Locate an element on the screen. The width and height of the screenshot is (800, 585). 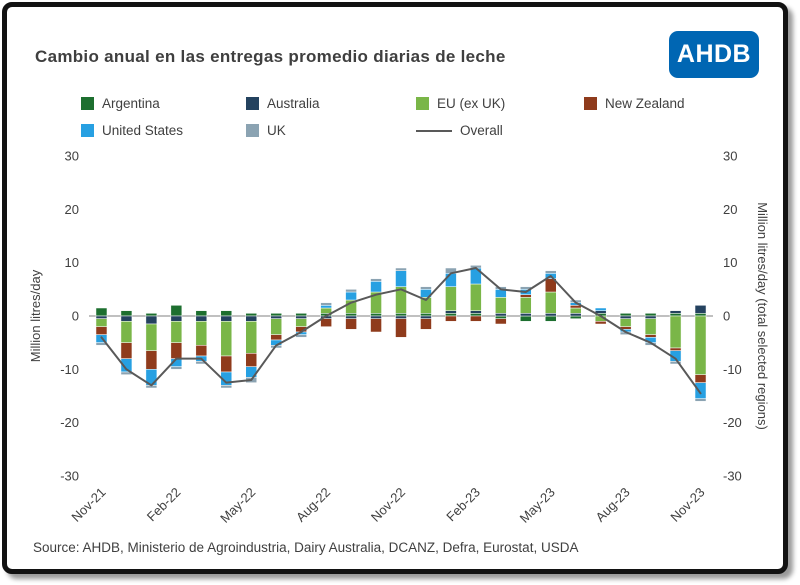
y-tick-label-right: 10 is located at coordinates (730, 262).